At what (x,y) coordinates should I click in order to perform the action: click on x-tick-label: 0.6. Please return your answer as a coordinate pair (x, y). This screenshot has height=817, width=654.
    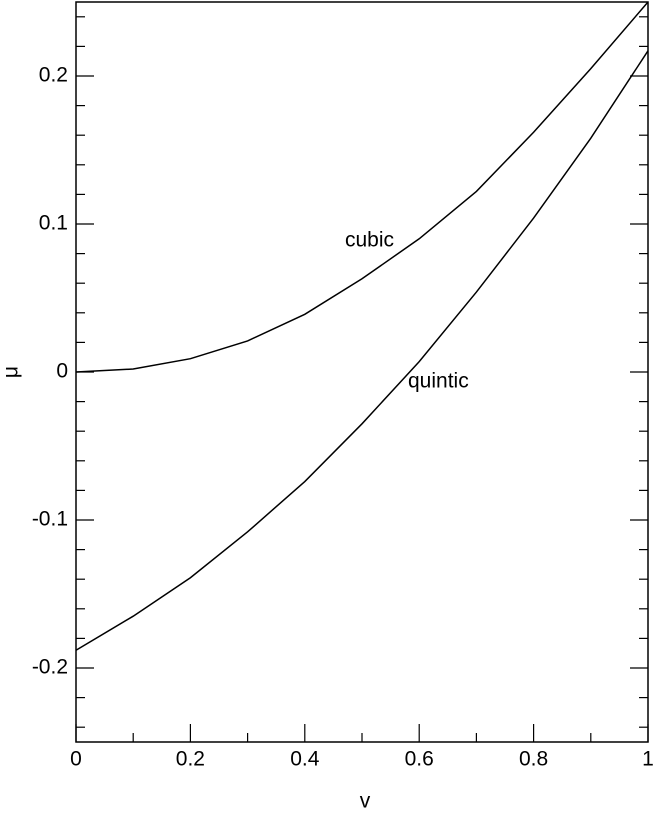
    Looking at the image, I should click on (419, 759).